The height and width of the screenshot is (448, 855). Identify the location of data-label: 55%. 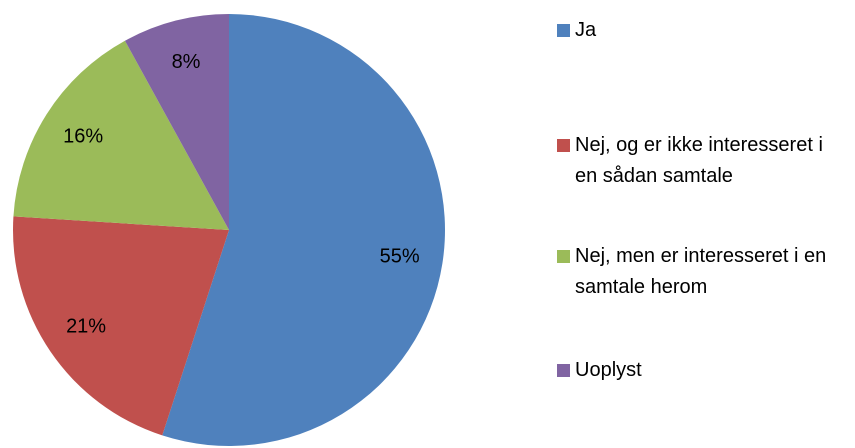
(400, 256).